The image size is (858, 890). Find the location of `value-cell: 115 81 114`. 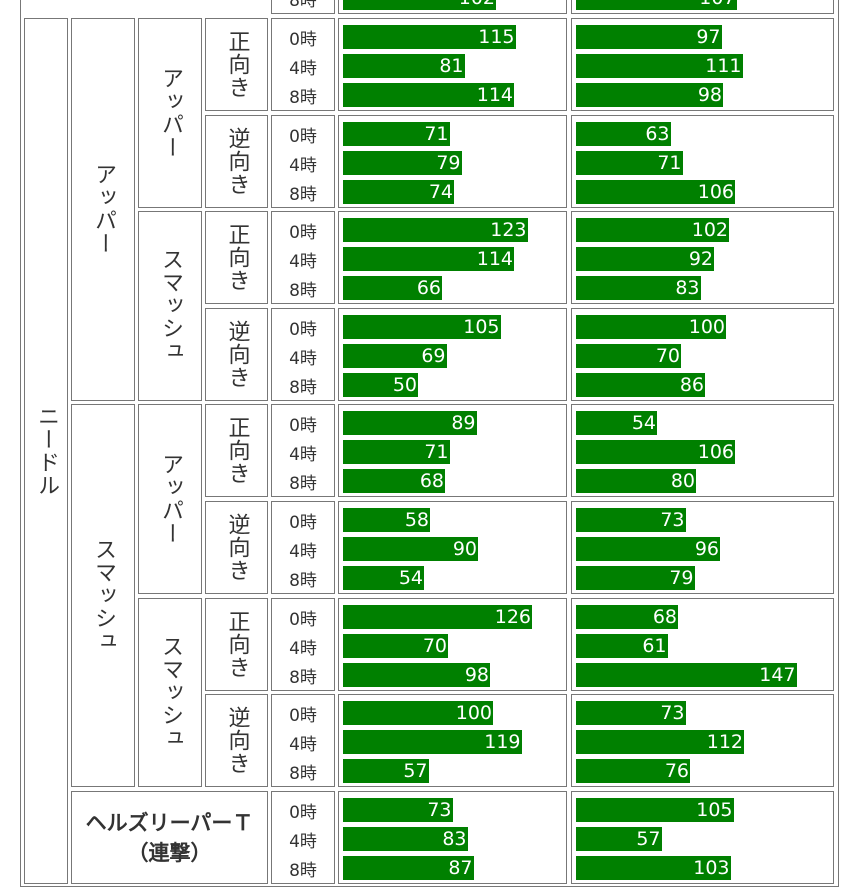

value-cell: 115 81 114 is located at coordinates (452, 64).